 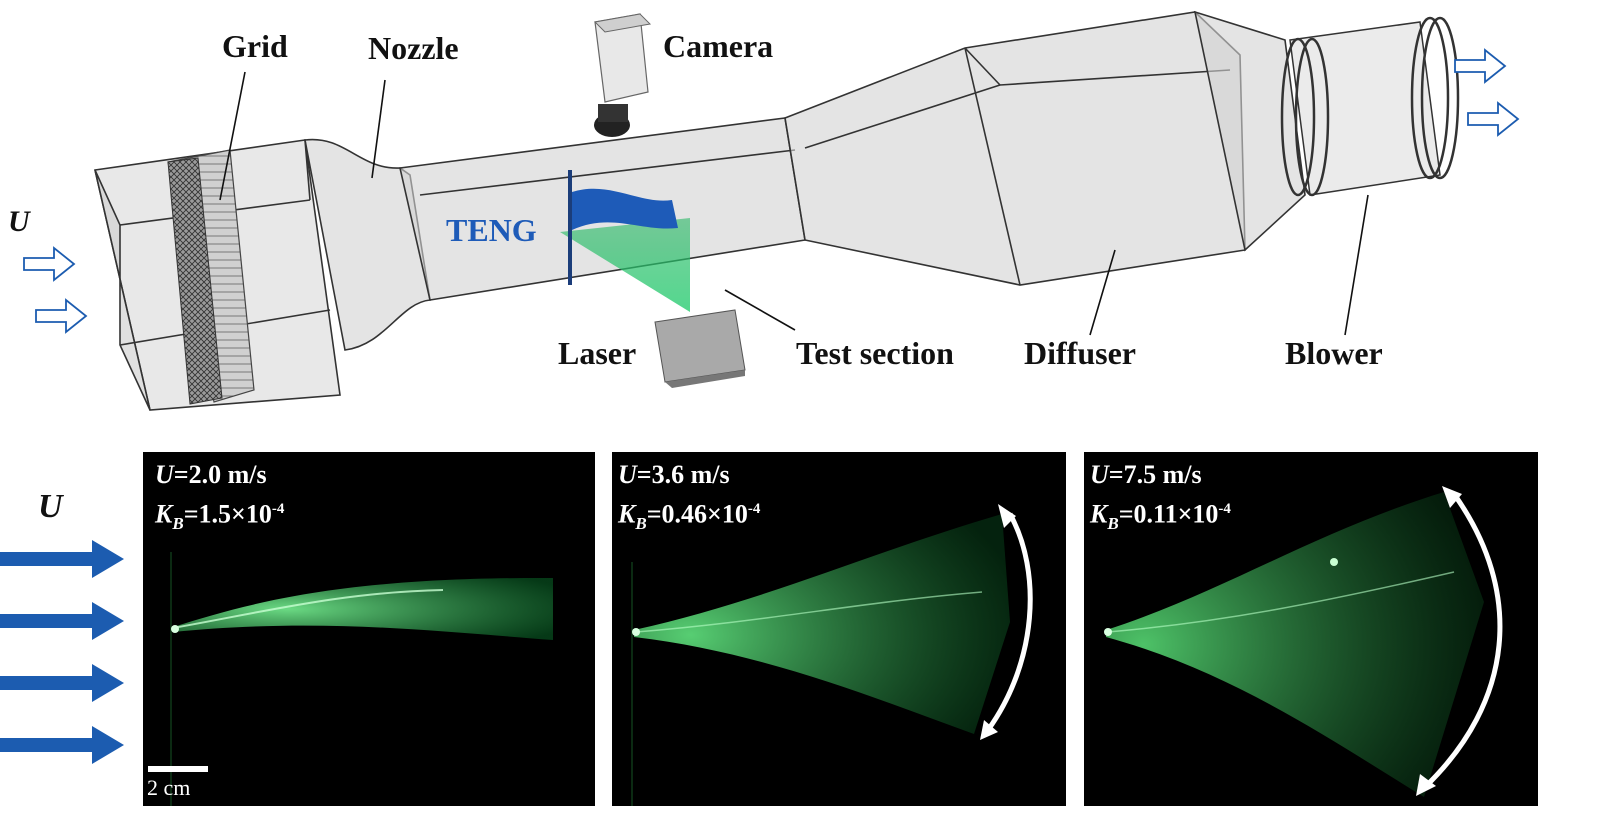 What do you see at coordinates (1487, 92) in the screenshot?
I see `outflow-arrows` at bounding box center [1487, 92].